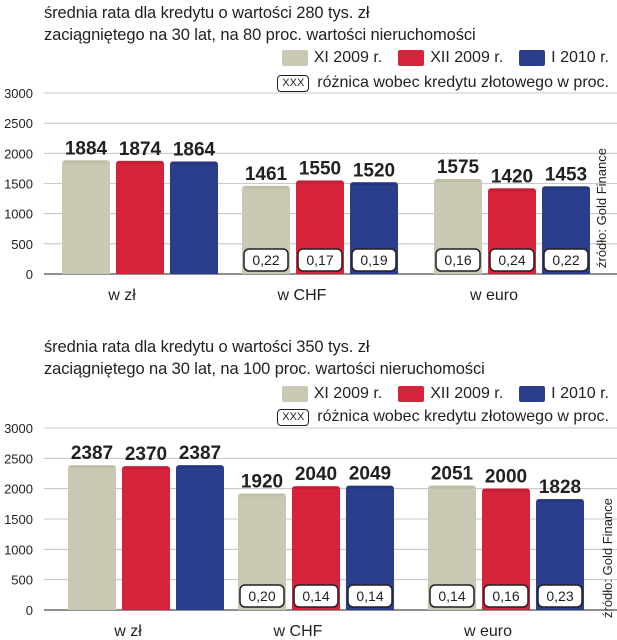  What do you see at coordinates (601, 208) in the screenshot?
I see `source-note: źródło: Gold Finance` at bounding box center [601, 208].